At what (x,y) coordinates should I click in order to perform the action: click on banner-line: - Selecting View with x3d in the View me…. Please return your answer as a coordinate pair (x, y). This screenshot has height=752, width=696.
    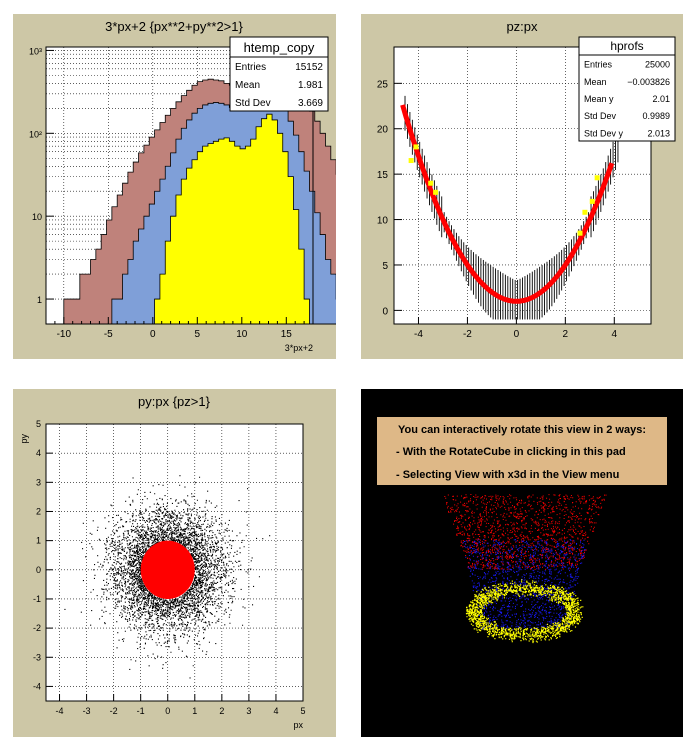
    Looking at the image, I should click on (507, 475).